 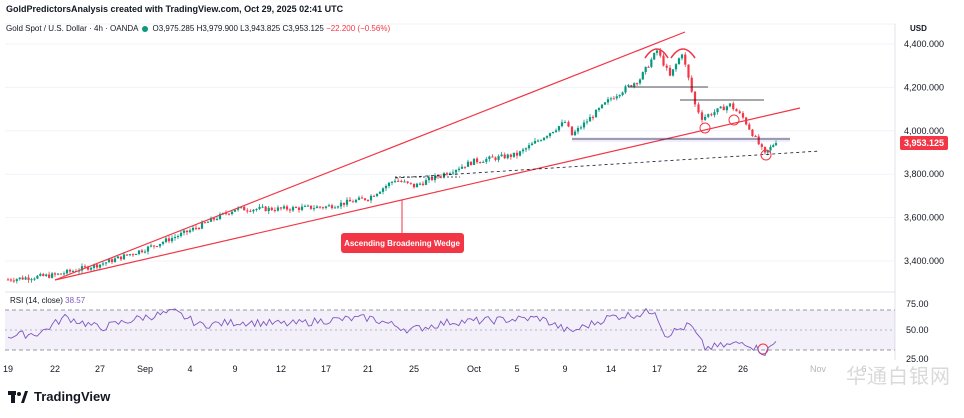 I want to click on date-tick-label: 14, so click(x=611, y=369).